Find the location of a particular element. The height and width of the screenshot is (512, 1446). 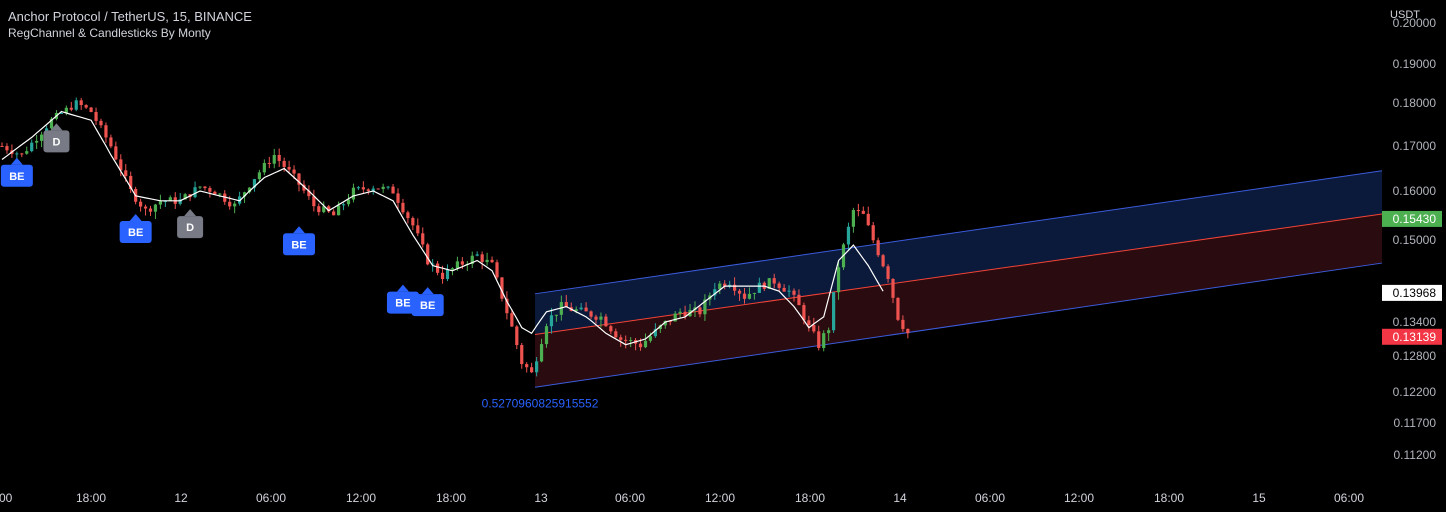

y-tick-label: 0.16000 is located at coordinates (1415, 191).